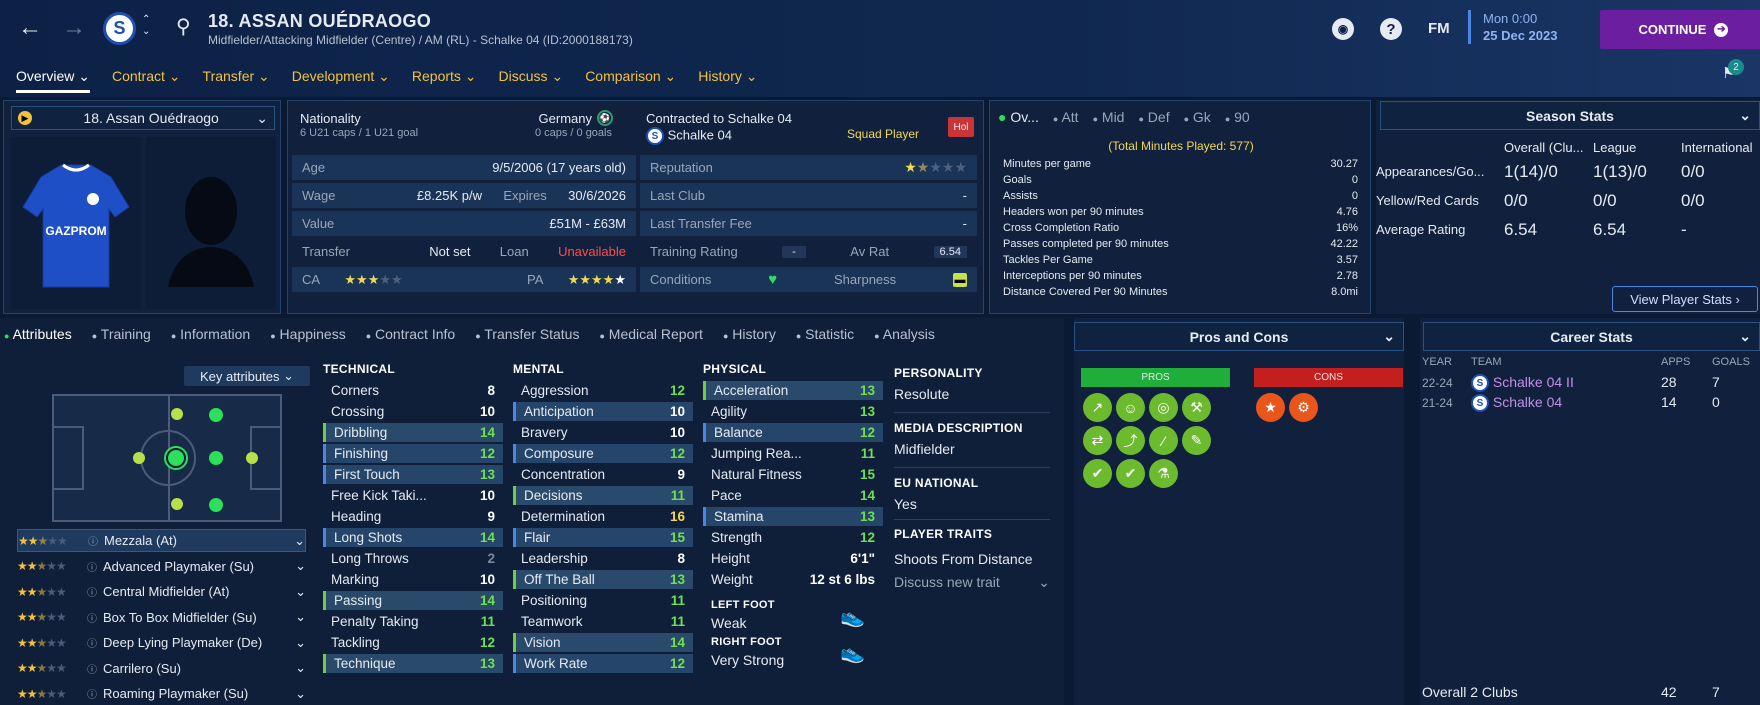  What do you see at coordinates (631, 76) in the screenshot?
I see `tab-comparison: Comparison ⌄` at bounding box center [631, 76].